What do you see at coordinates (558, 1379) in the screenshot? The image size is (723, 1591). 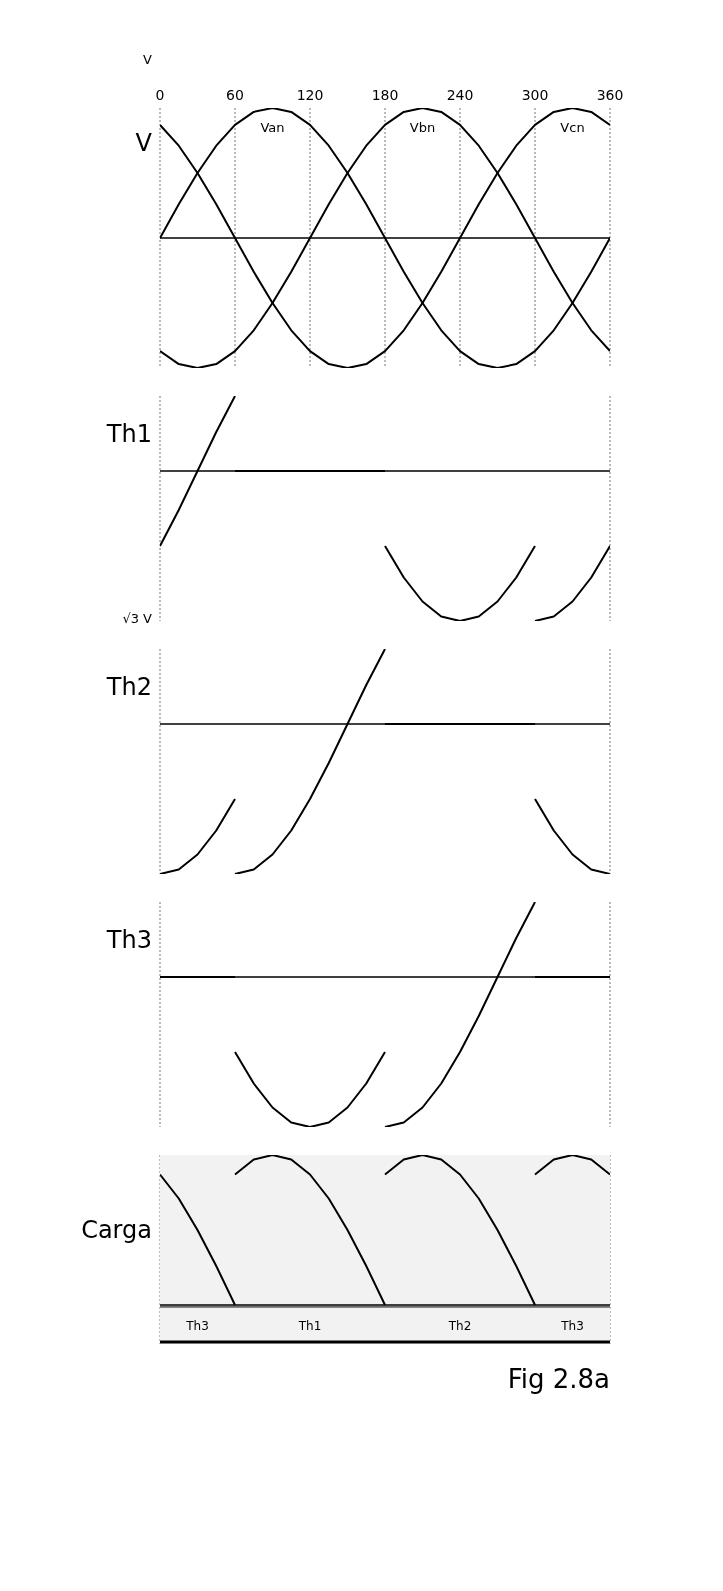 I see `caption: Fig 2.8a` at bounding box center [558, 1379].